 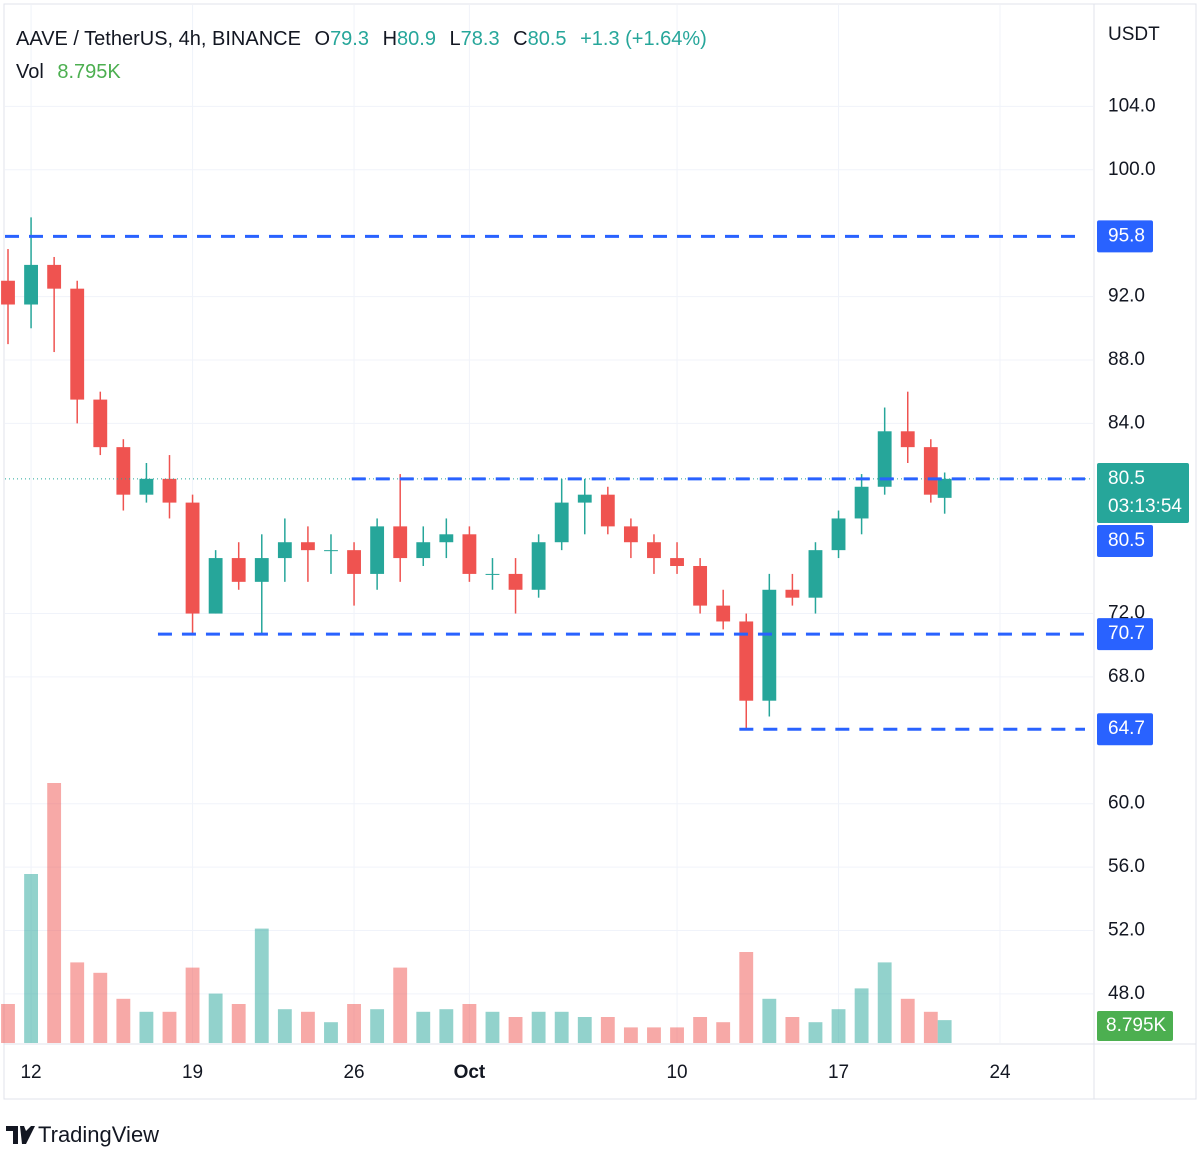 What do you see at coordinates (353, 1072) in the screenshot?
I see `x-tick-label: 26` at bounding box center [353, 1072].